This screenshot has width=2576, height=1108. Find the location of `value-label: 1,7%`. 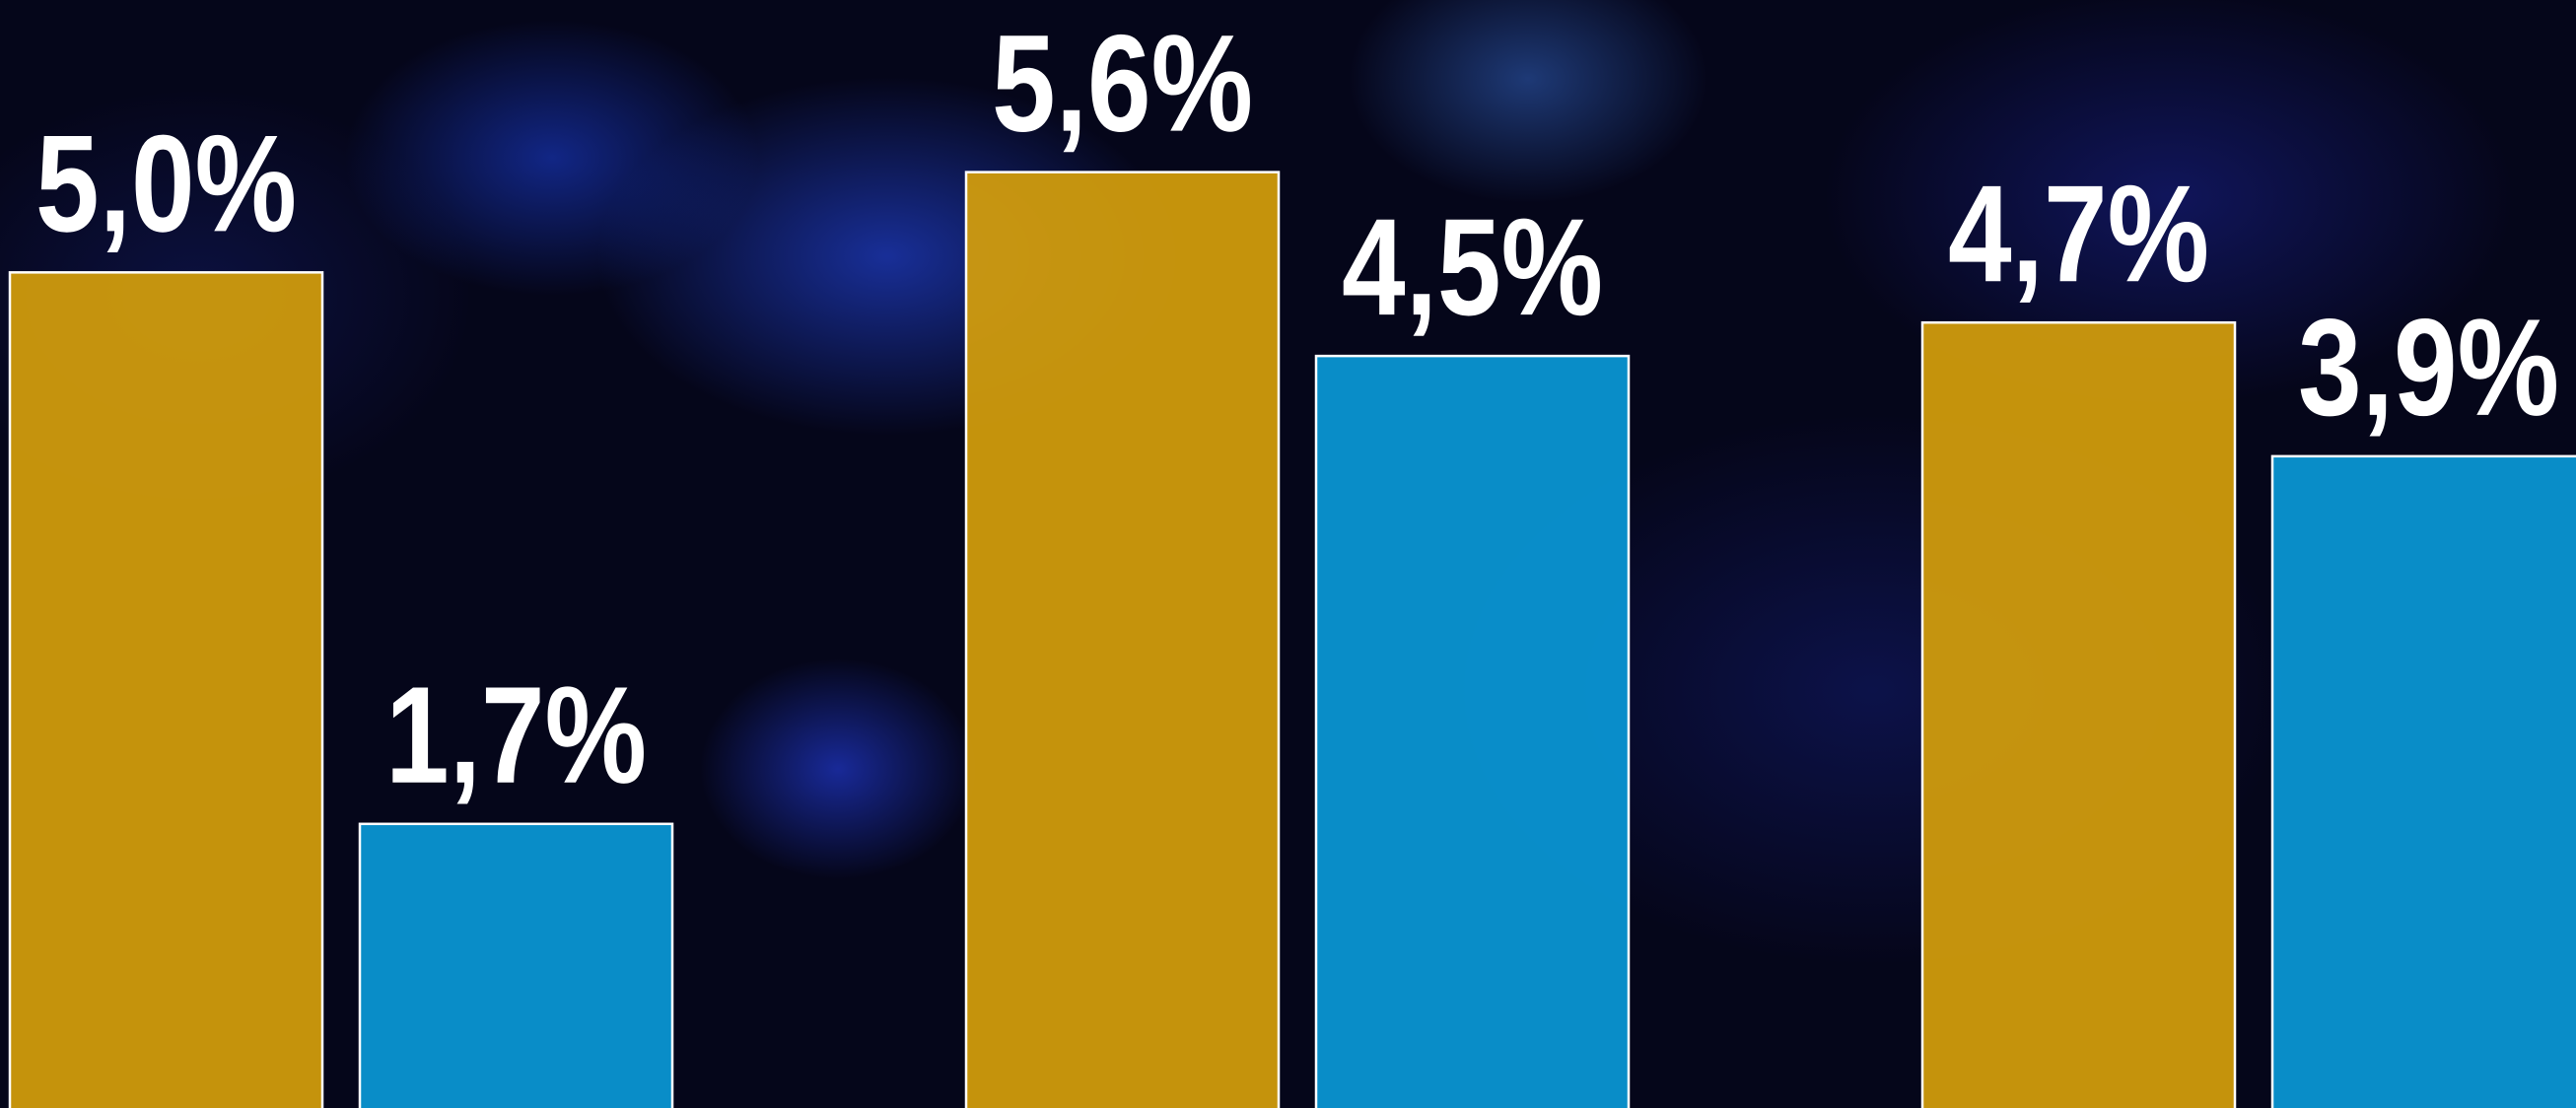

value-label: 1,7% is located at coordinates (516, 735).